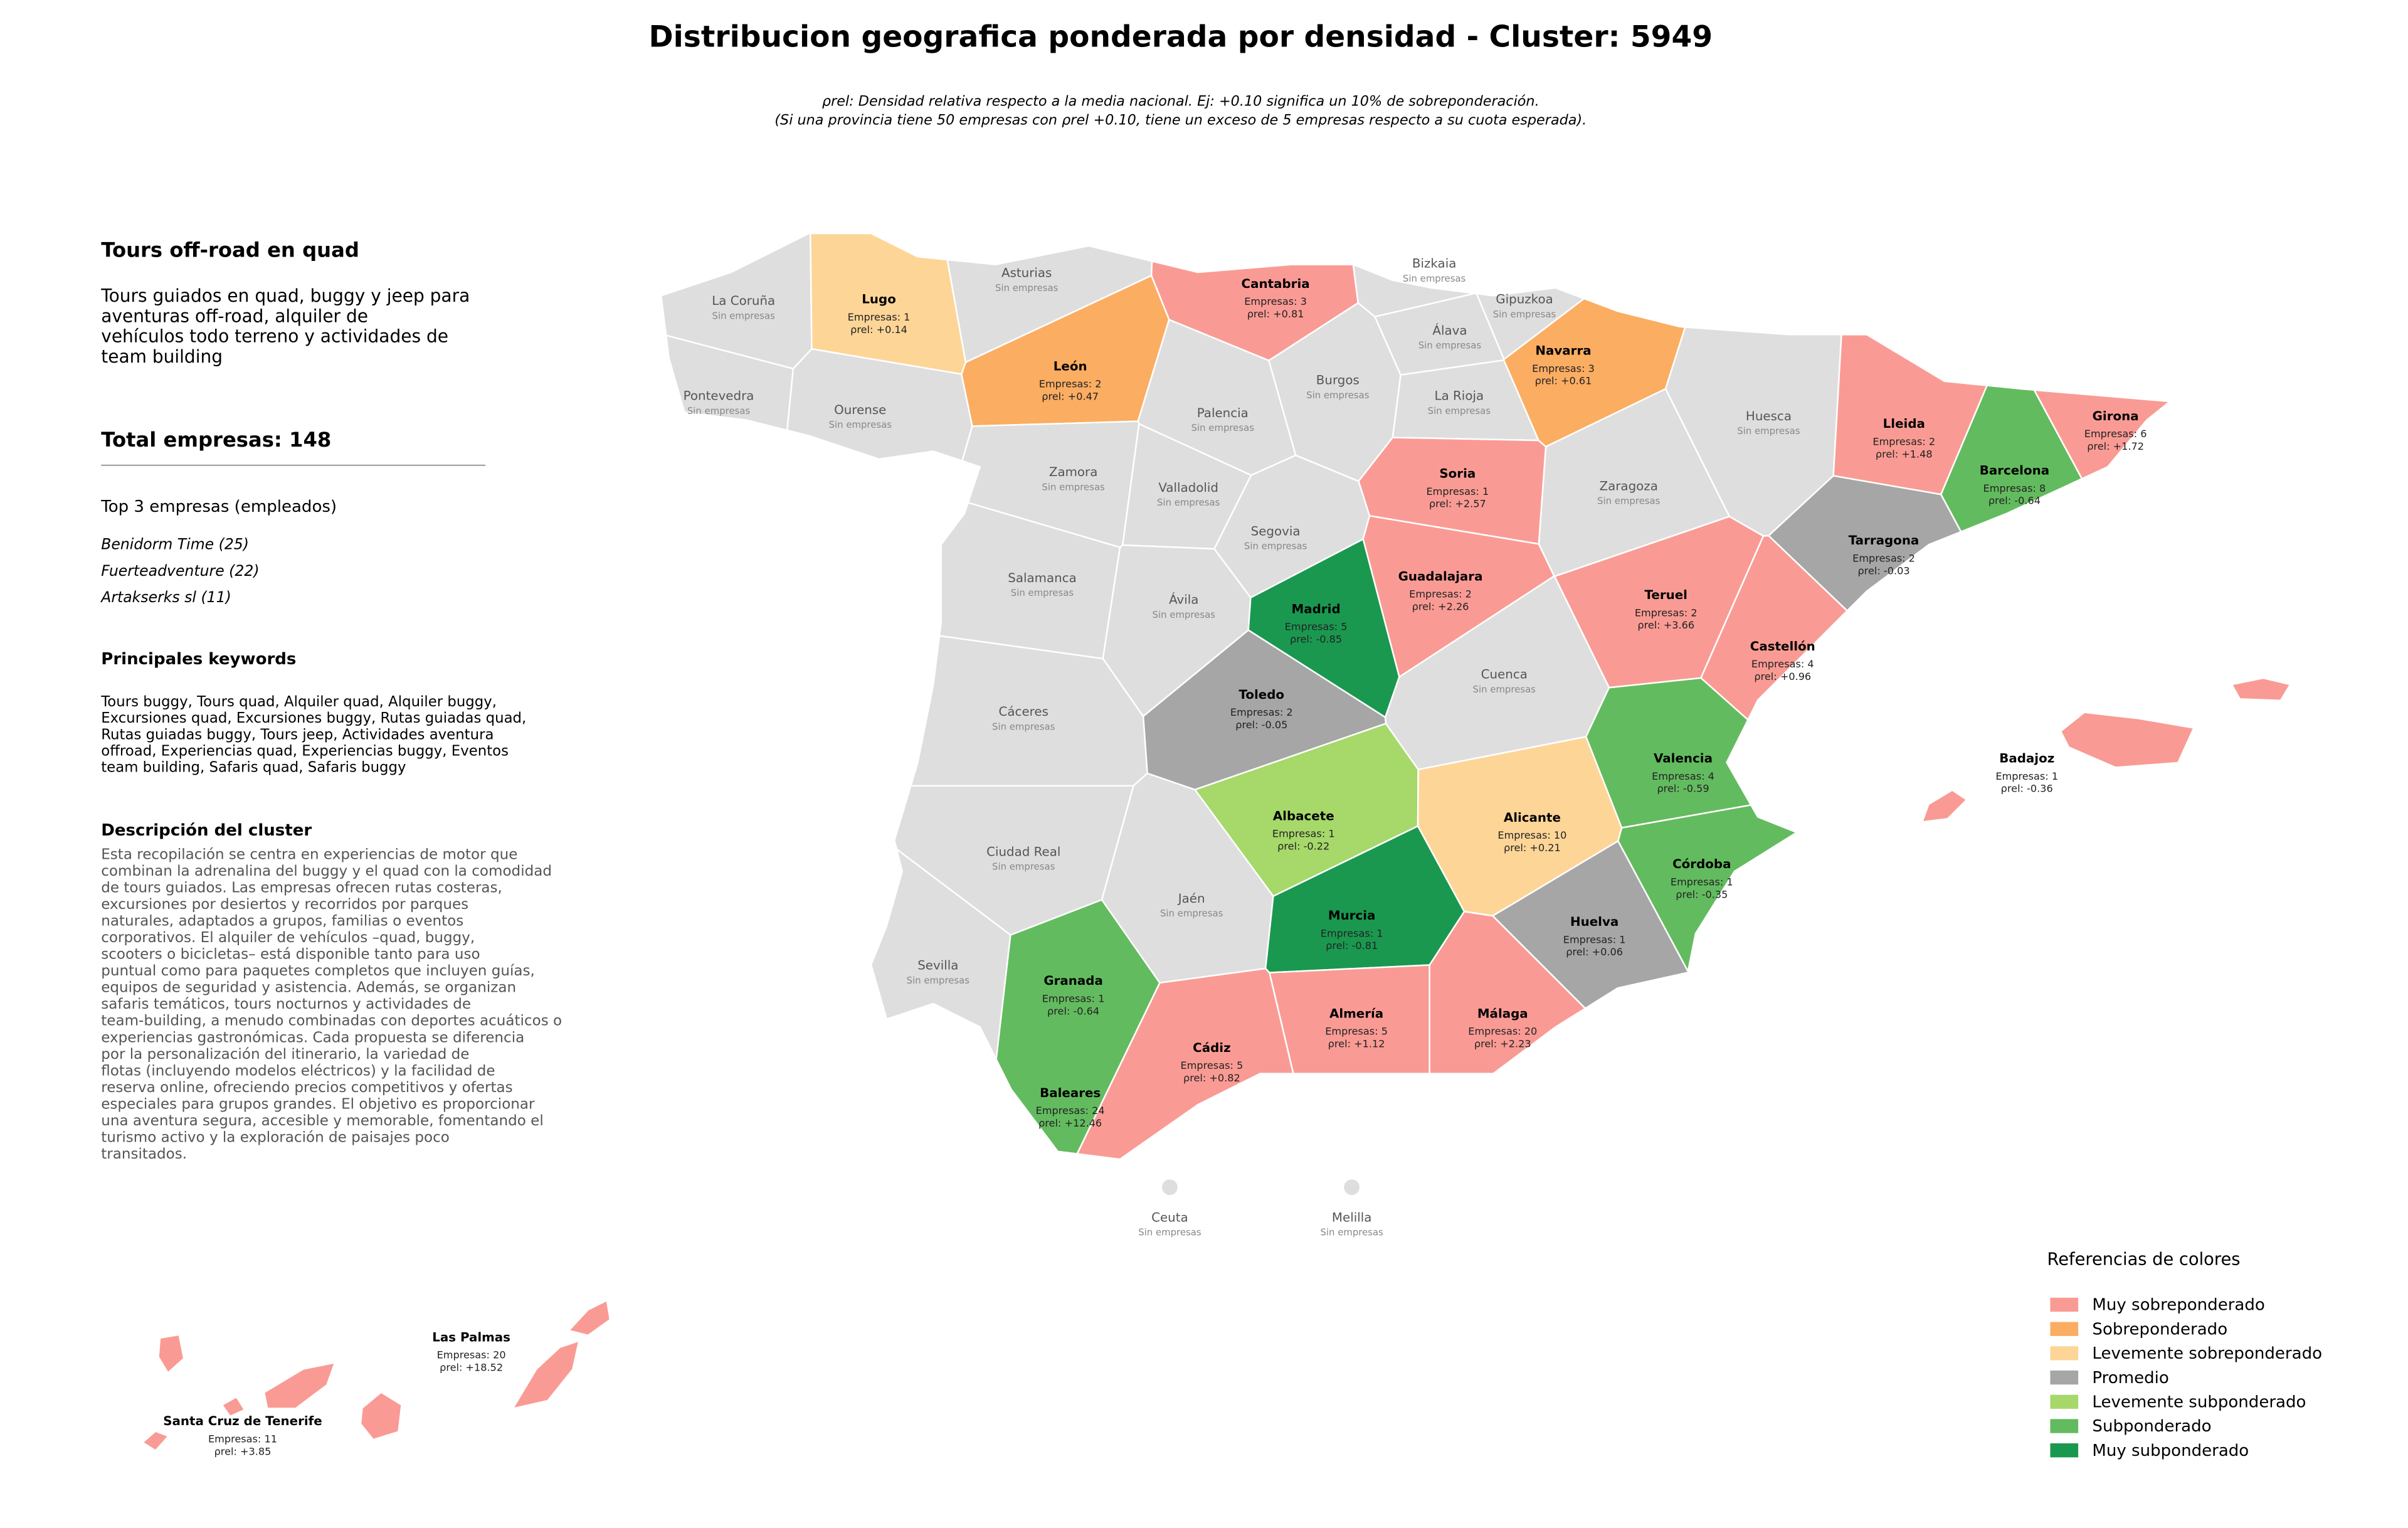 This screenshot has height=1528, width=2408. What do you see at coordinates (1211, 1048) in the screenshot?
I see `province-name: Cádiz` at bounding box center [1211, 1048].